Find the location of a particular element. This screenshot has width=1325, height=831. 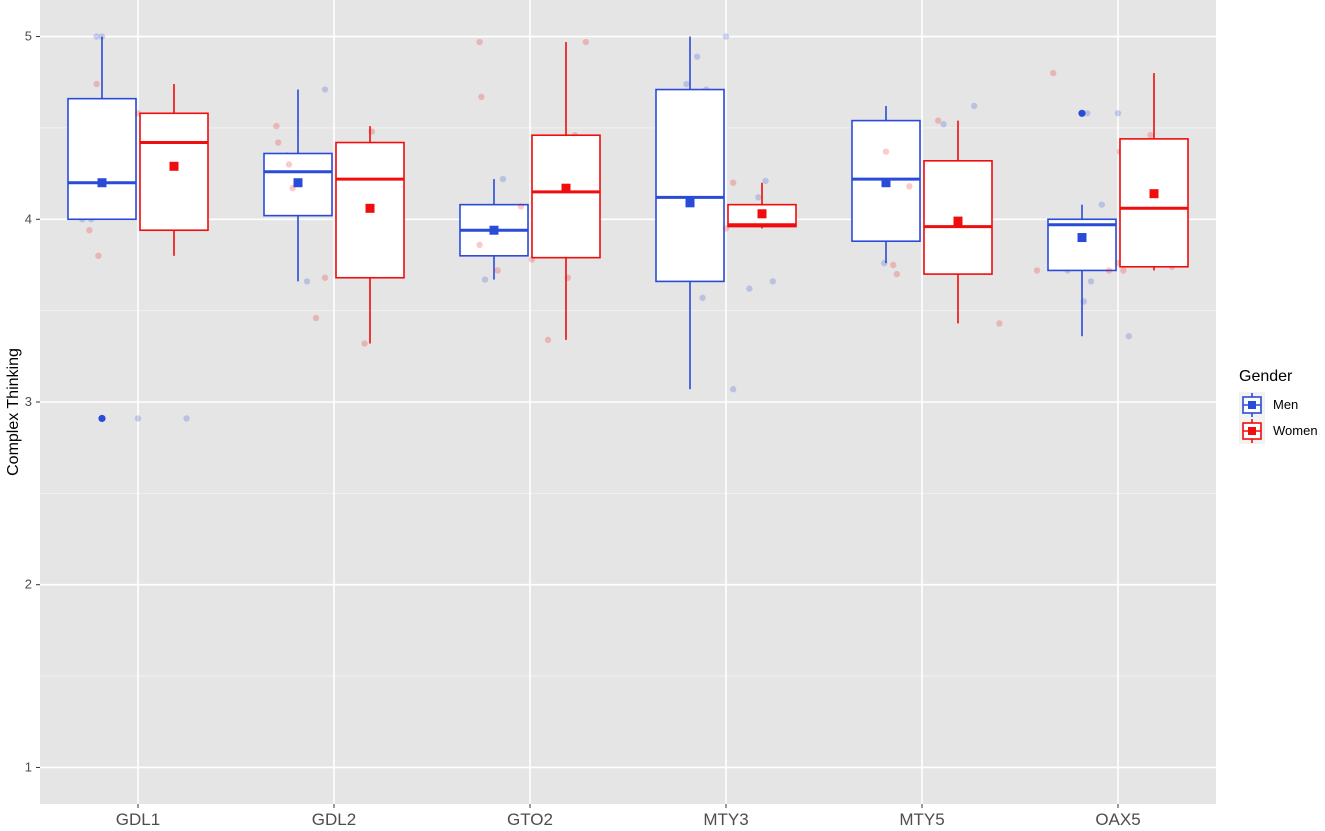

box-men-gdl1 is located at coordinates (128, 228).